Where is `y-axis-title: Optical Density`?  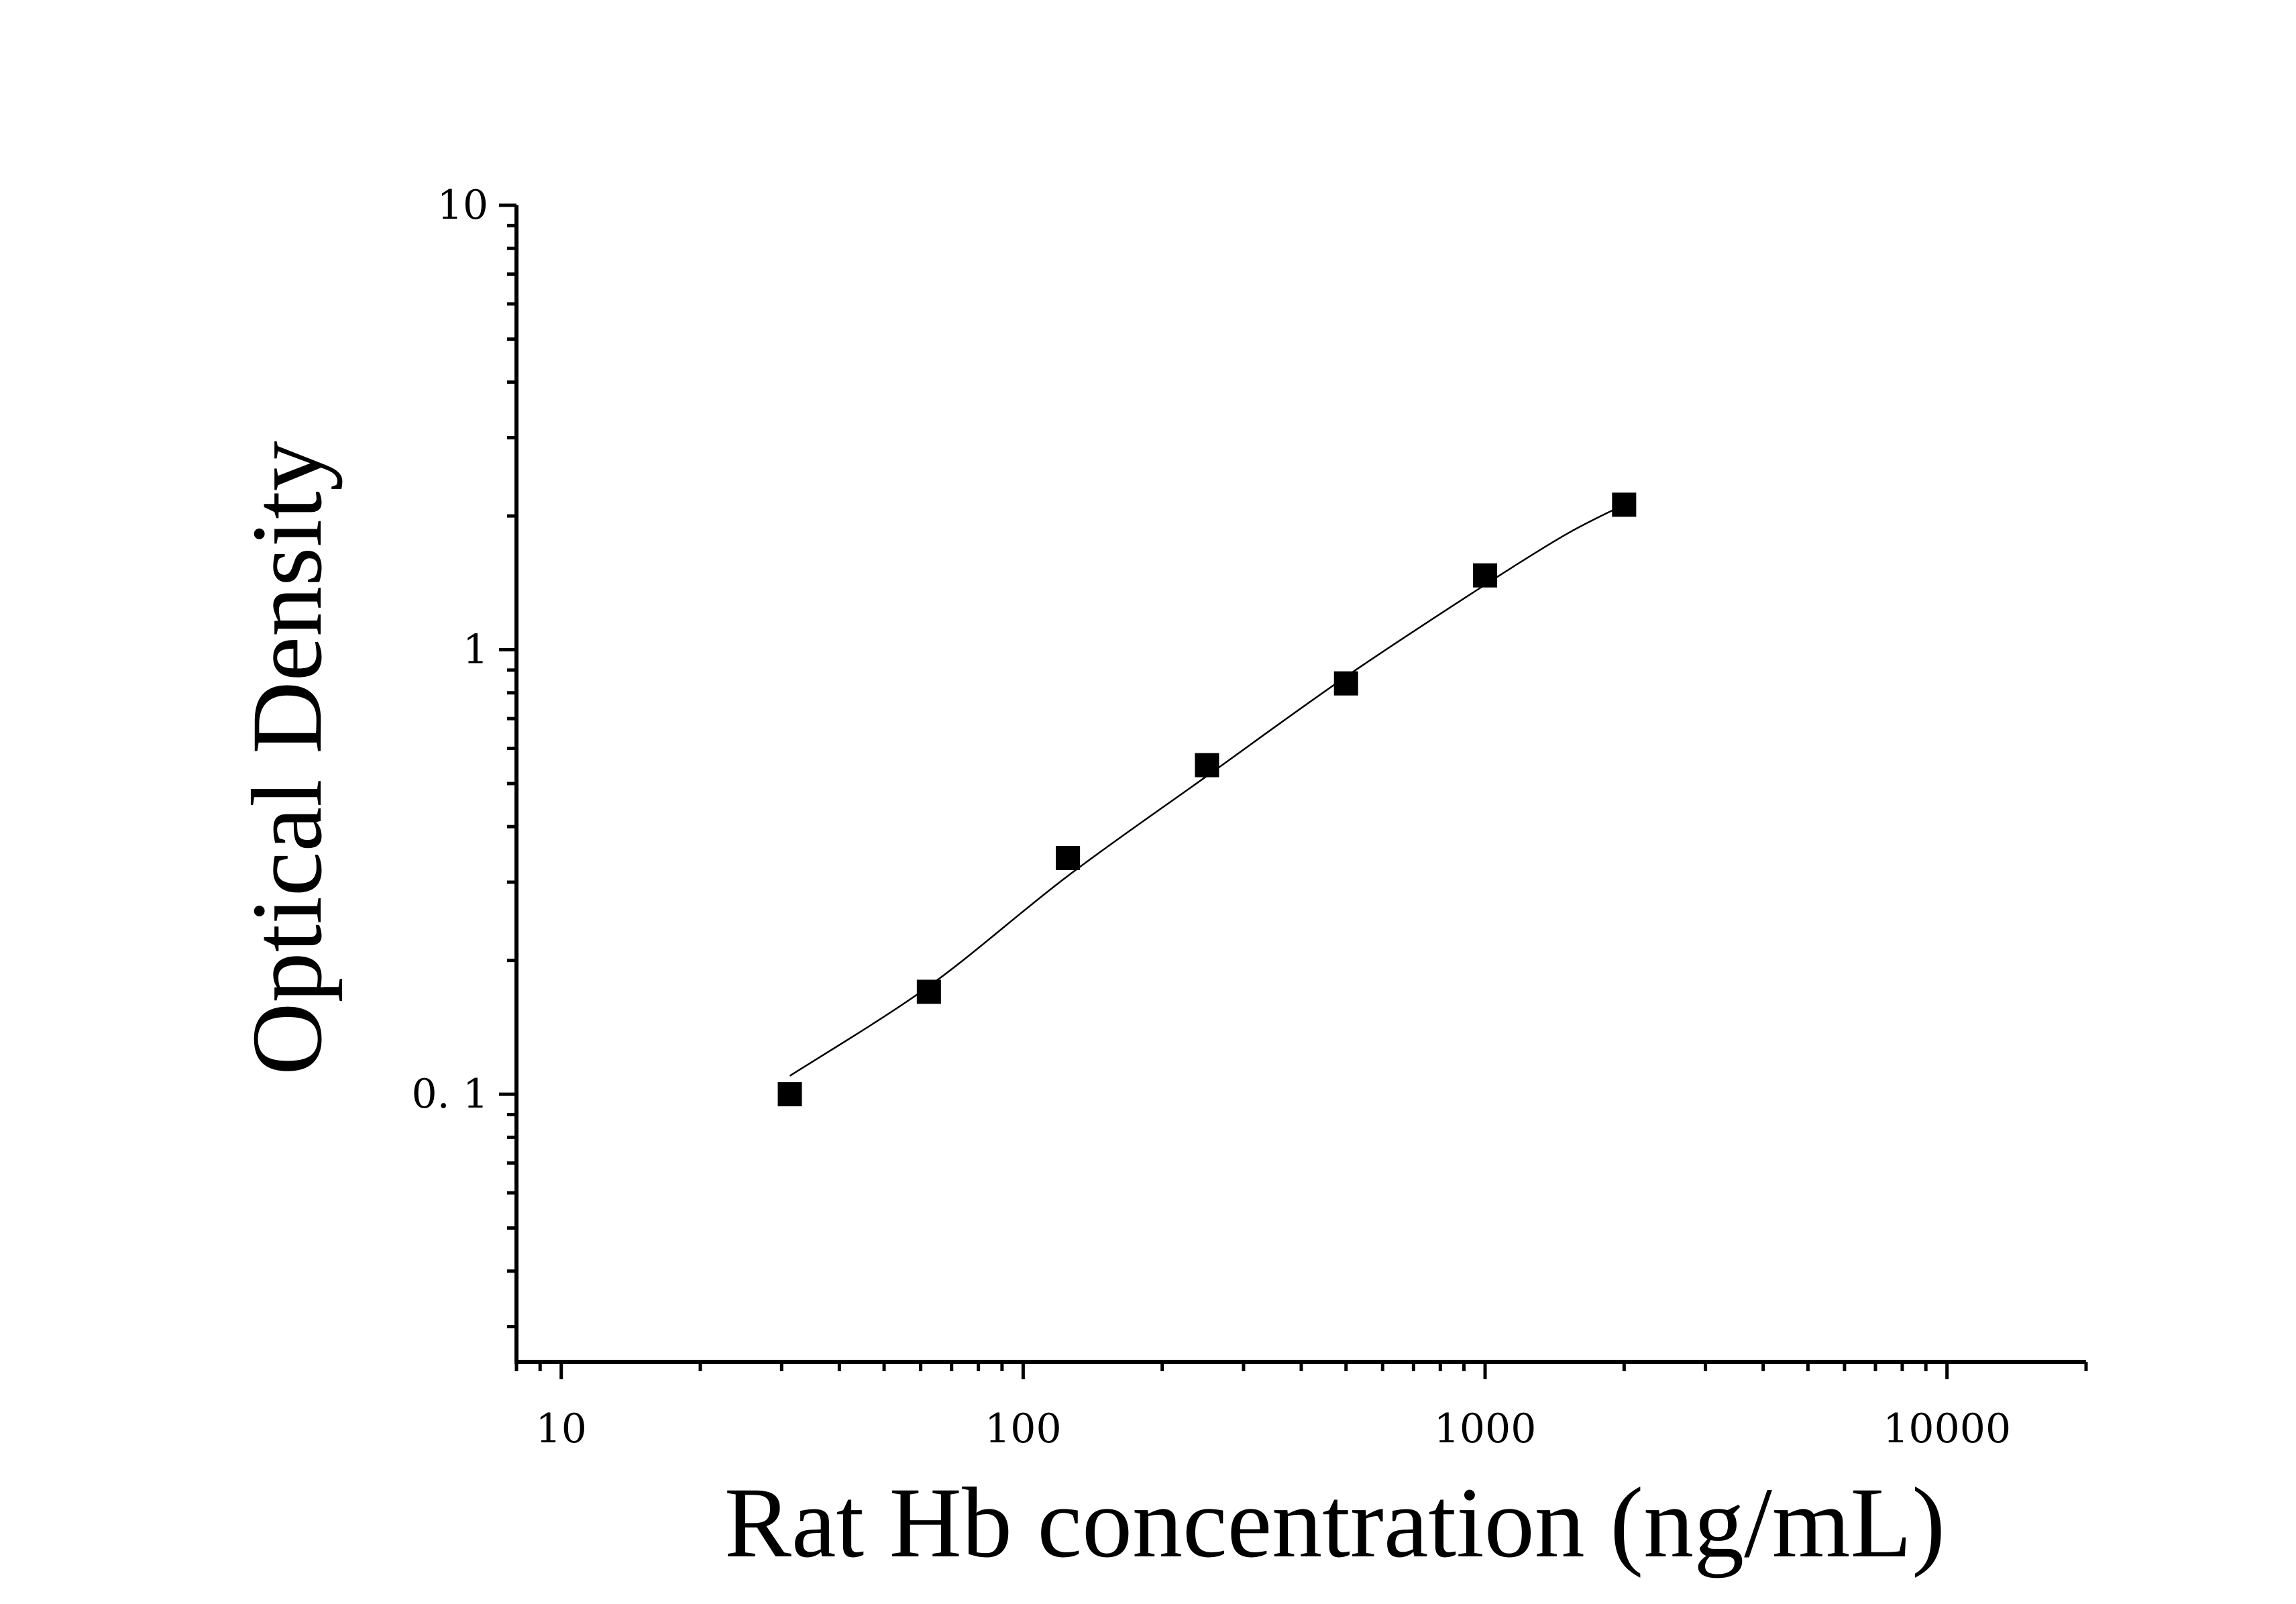 y-axis-title: Optical Density is located at coordinates (287, 758).